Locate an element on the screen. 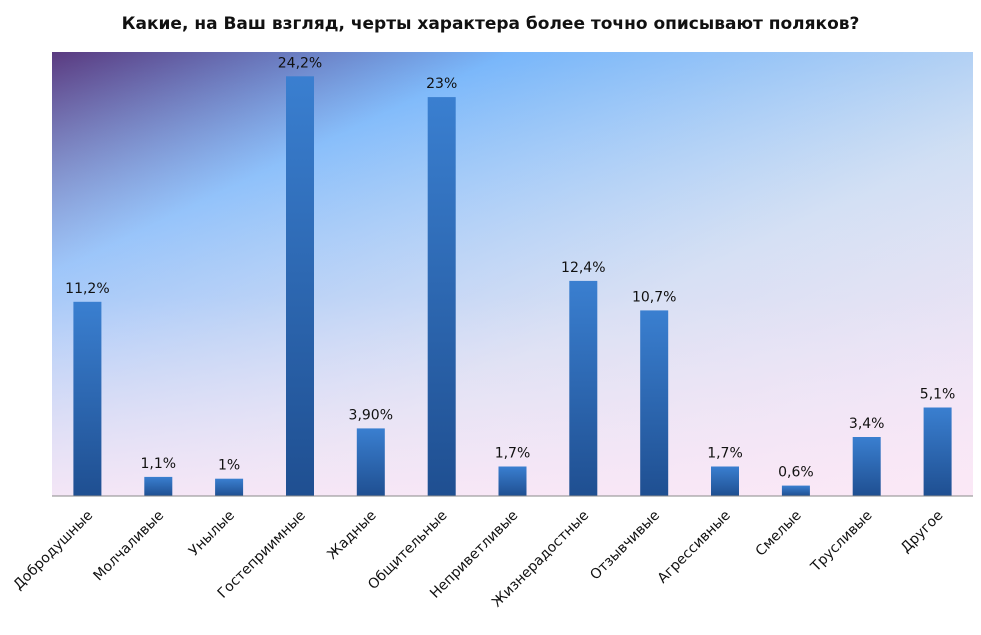  value-label: 1,1% is located at coordinates (159, 464).